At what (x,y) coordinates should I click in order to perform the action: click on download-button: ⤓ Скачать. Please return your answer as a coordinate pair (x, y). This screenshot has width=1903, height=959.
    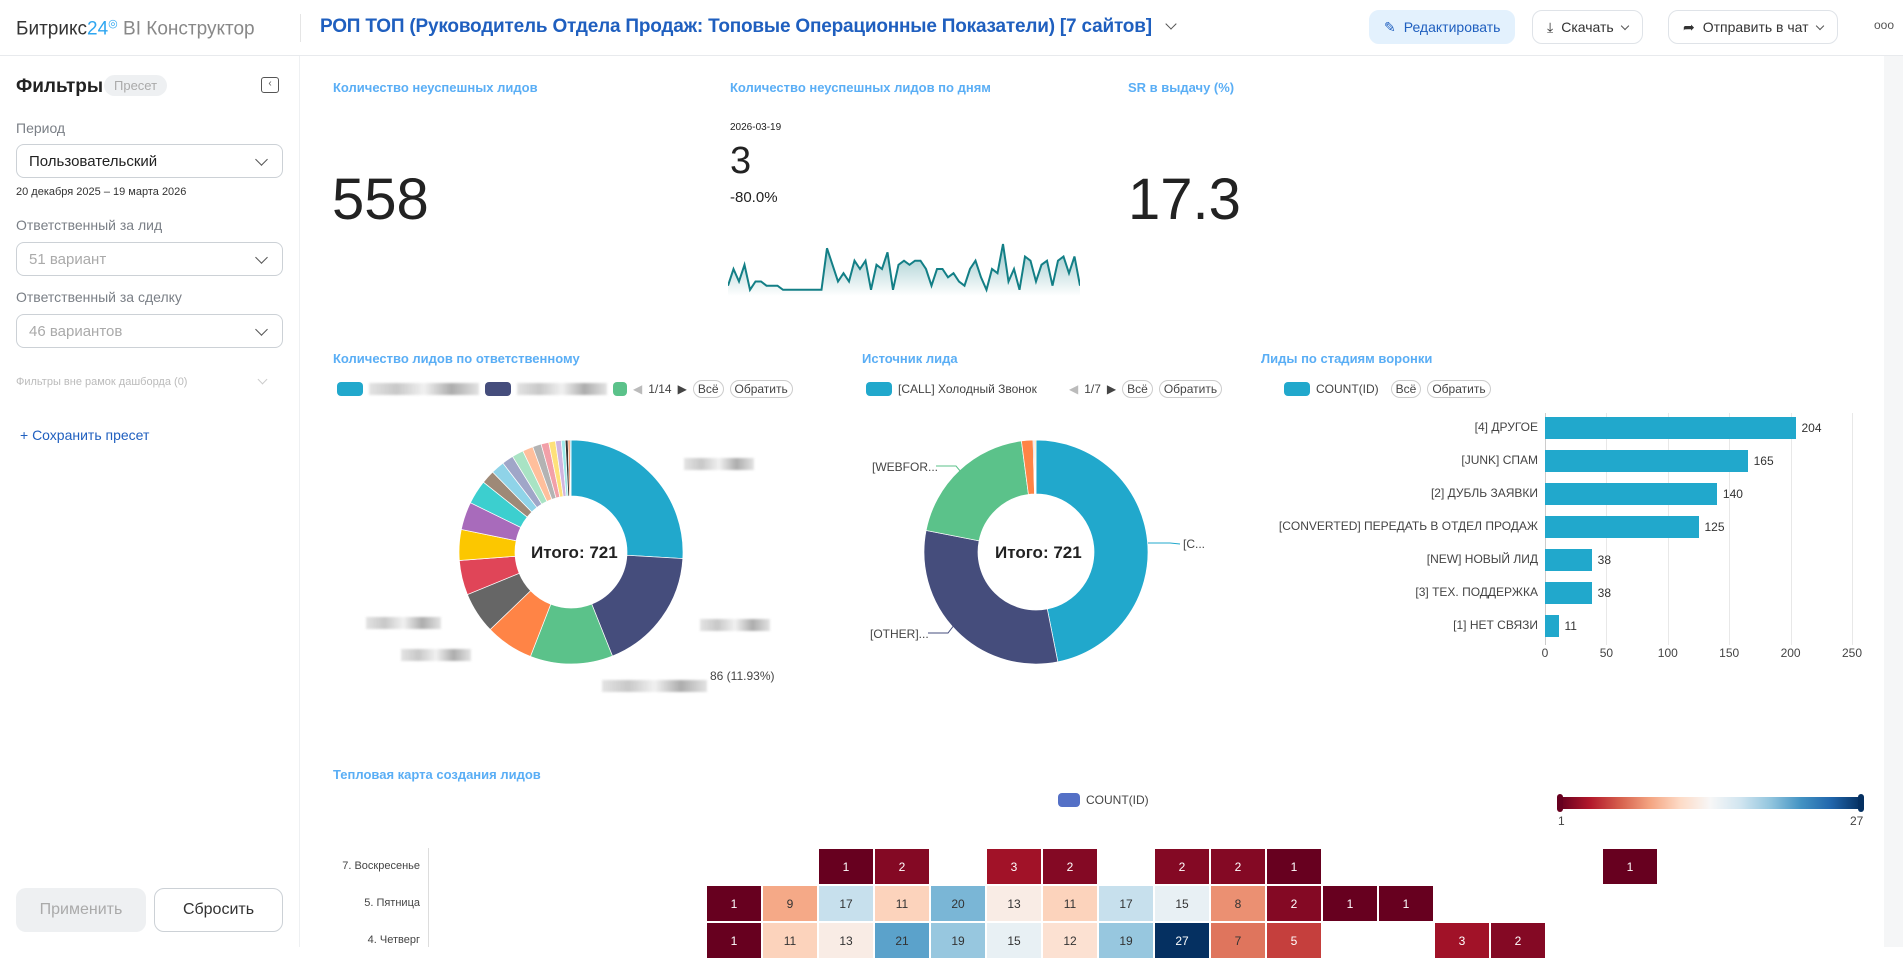
    Looking at the image, I should click on (1587, 27).